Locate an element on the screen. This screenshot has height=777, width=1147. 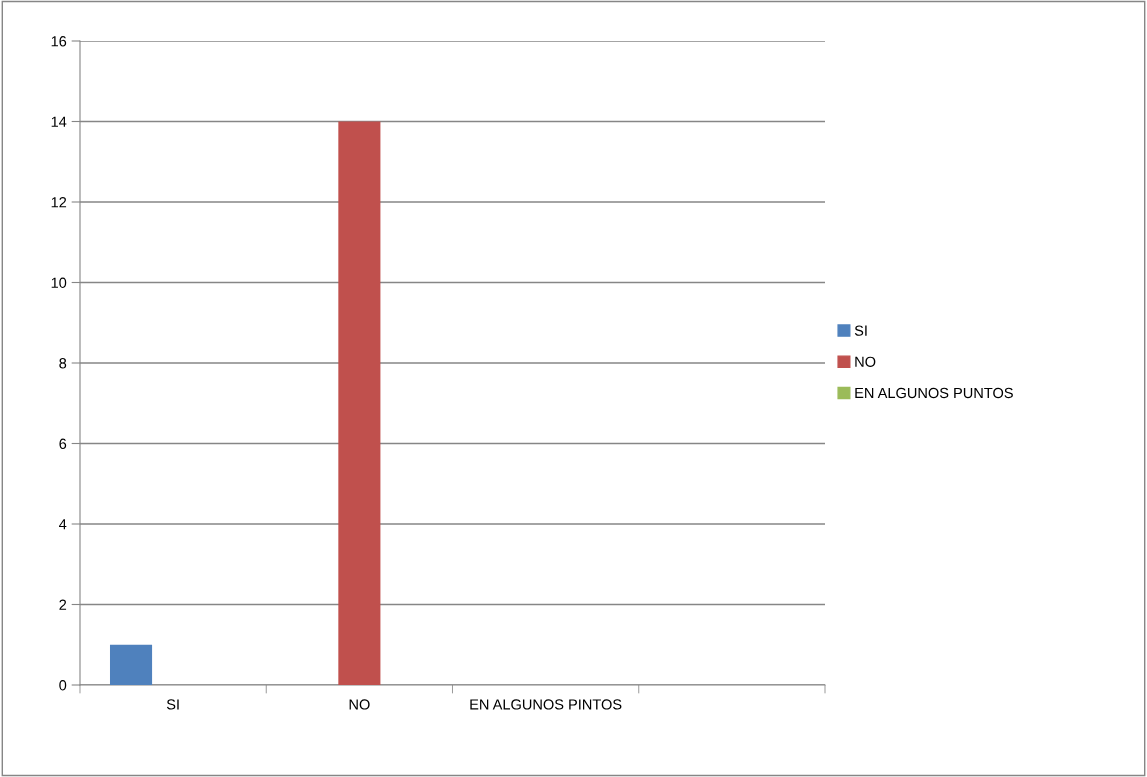
y-tick-label: 8 is located at coordinates (63, 363).